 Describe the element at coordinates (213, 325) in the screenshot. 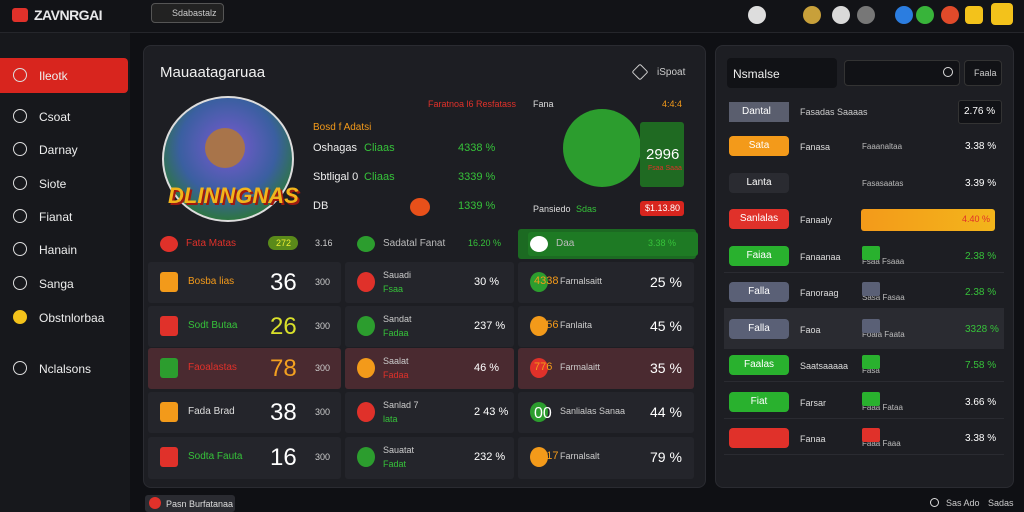

I see `row-name: Sodt Butaa` at that location.